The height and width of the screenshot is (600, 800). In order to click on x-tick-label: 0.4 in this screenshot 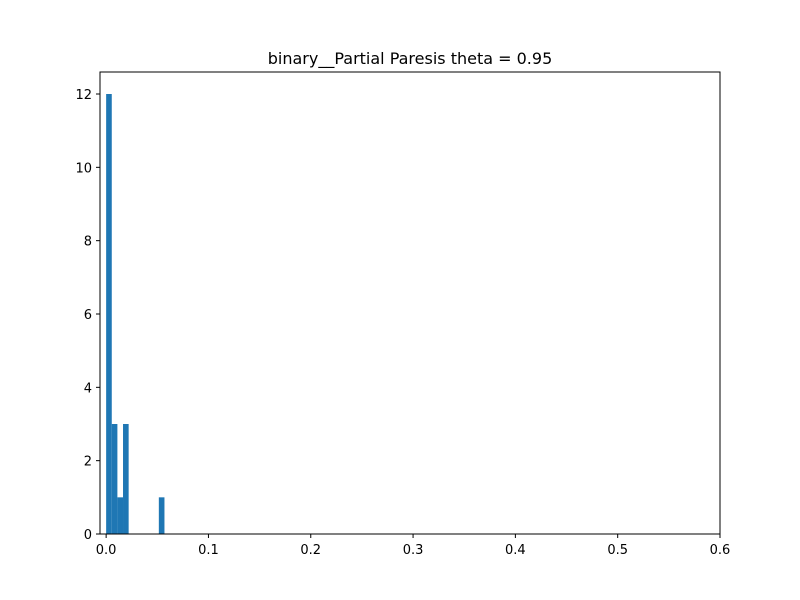, I will do `click(515, 550)`.